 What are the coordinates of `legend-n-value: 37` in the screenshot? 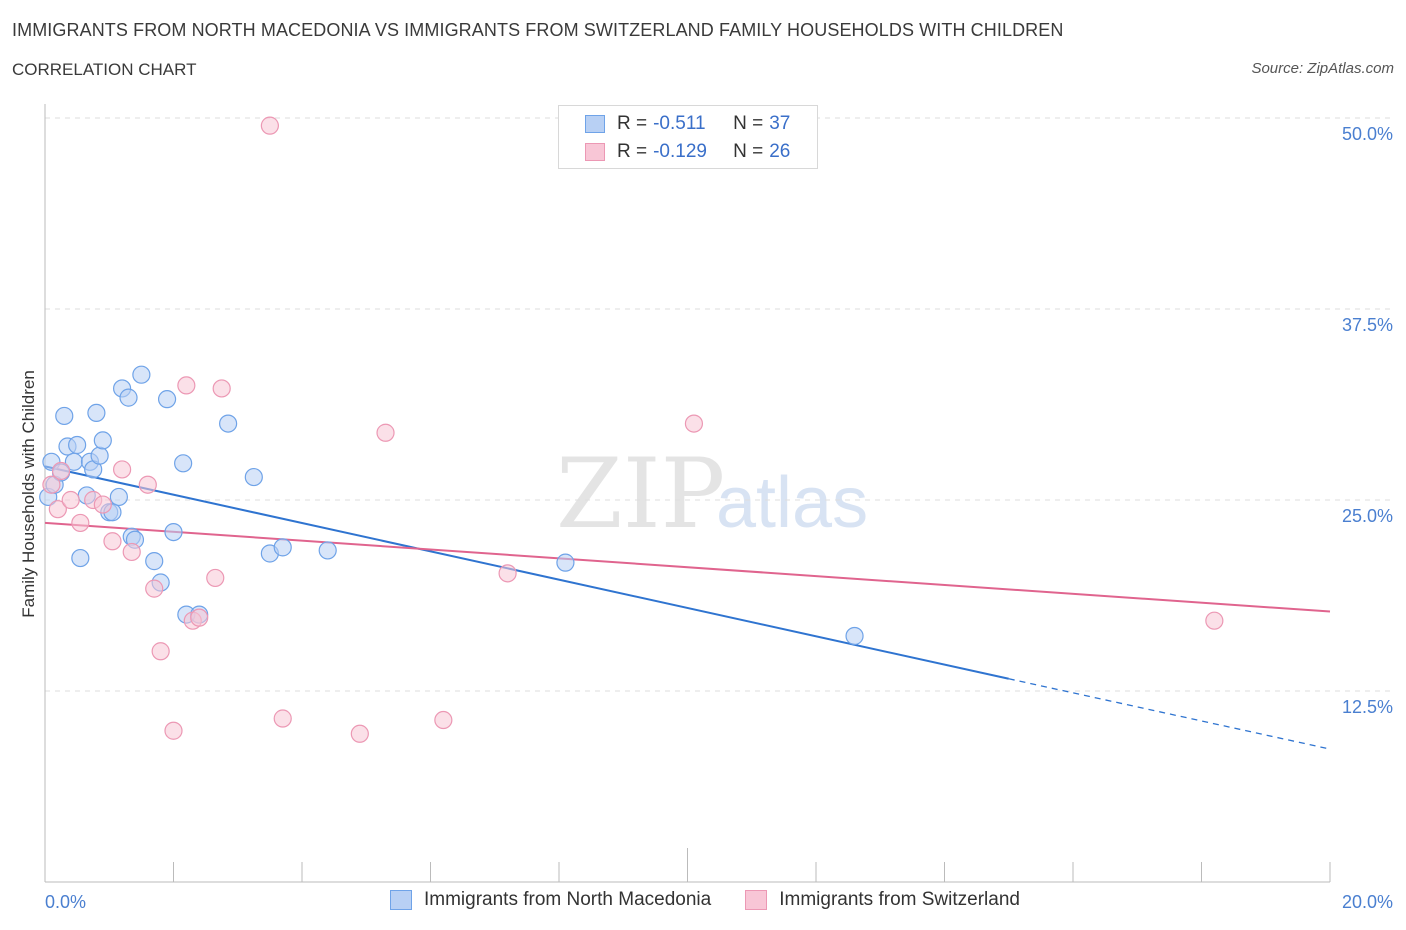 It's located at (780, 123).